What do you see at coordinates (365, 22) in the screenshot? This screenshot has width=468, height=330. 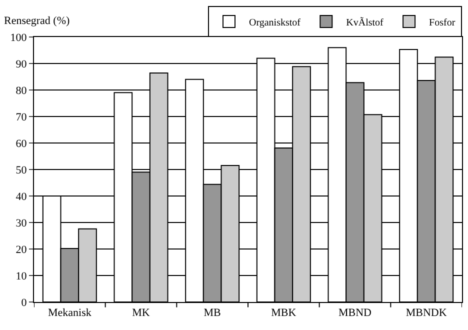 I see `legend-label: KvÃlstof` at bounding box center [365, 22].